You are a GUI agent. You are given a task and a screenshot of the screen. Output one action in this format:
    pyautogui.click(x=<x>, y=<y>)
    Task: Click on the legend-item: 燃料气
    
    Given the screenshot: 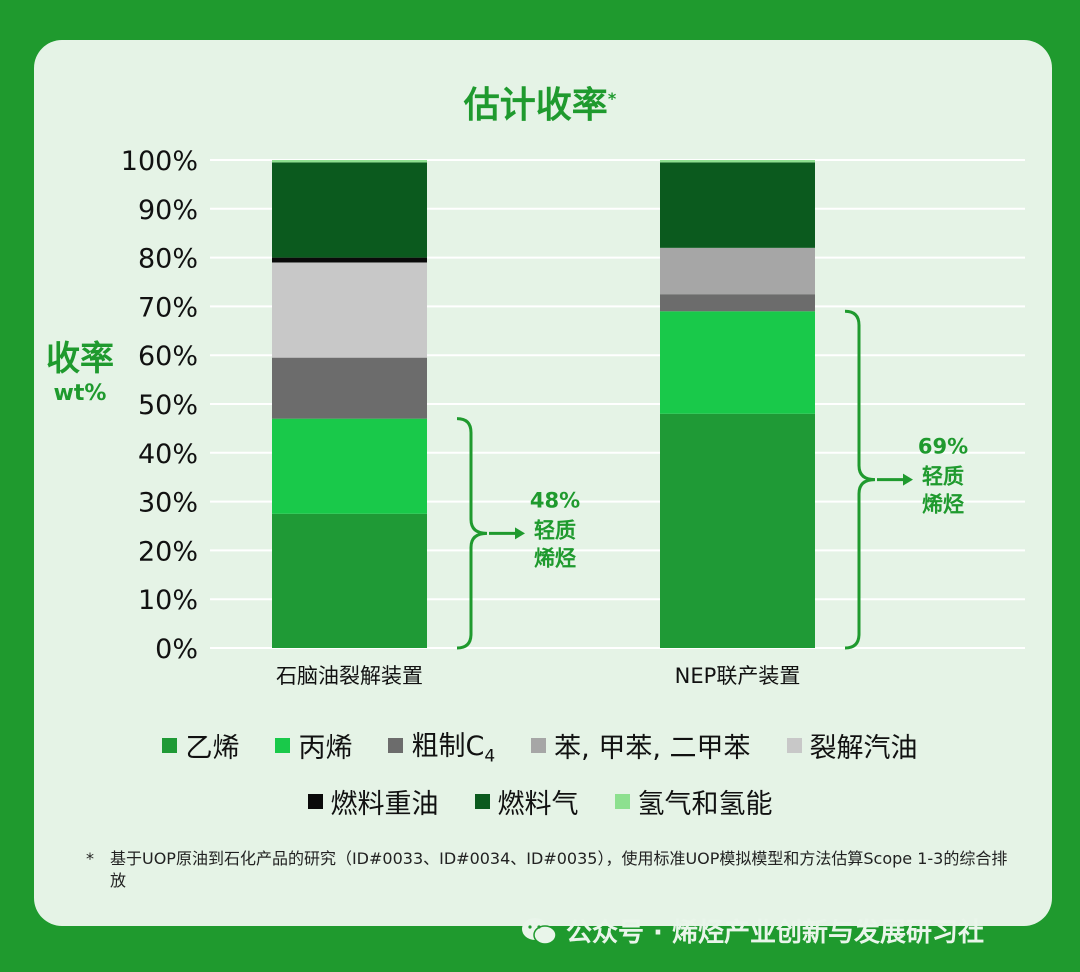 What is the action you would take?
    pyautogui.click(x=526, y=801)
    